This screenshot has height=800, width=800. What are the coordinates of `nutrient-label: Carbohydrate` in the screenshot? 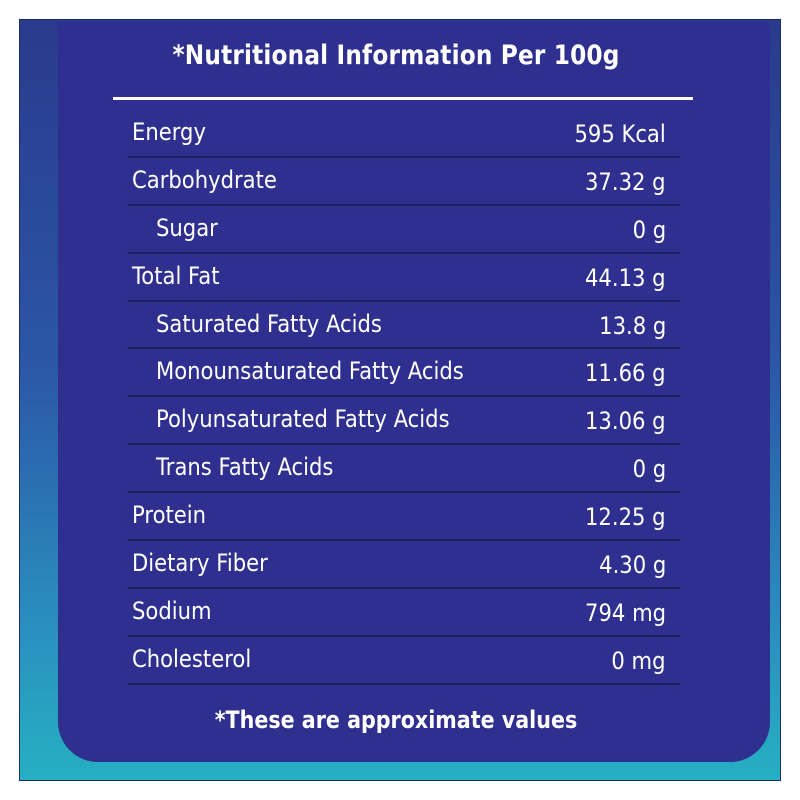 It's located at (204, 179).